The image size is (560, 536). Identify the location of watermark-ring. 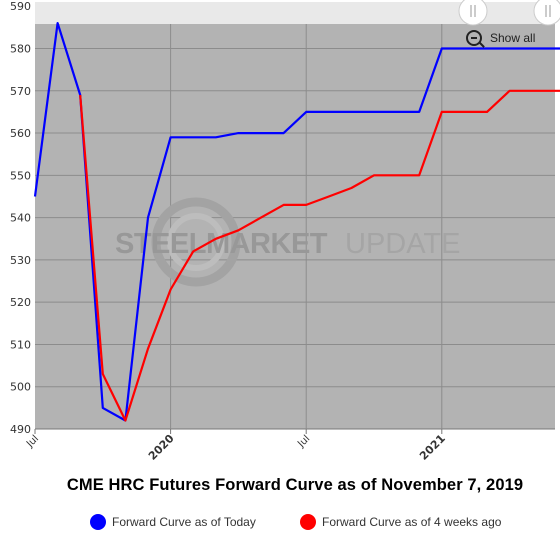
(196, 242).